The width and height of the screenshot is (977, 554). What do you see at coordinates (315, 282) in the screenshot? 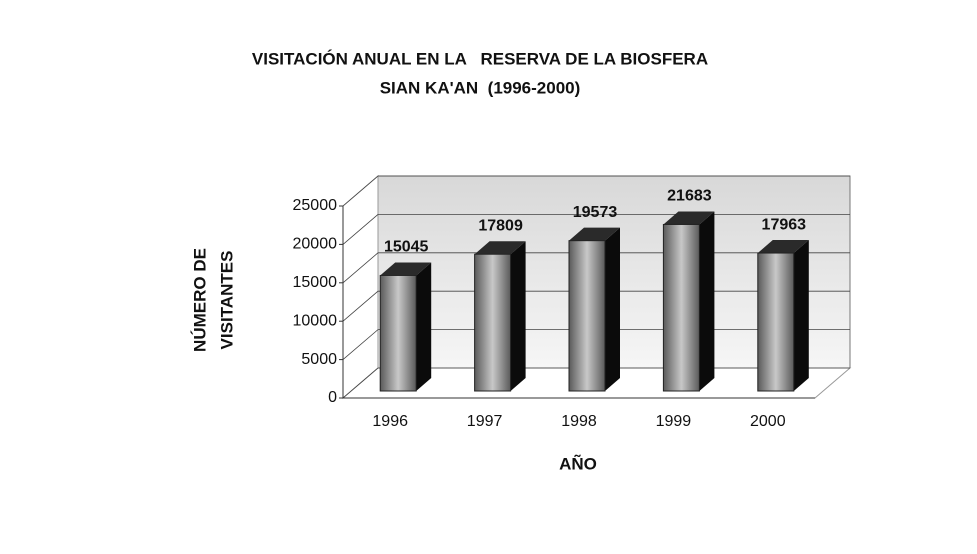
I see `y-tick-label: 15000` at bounding box center [315, 282].